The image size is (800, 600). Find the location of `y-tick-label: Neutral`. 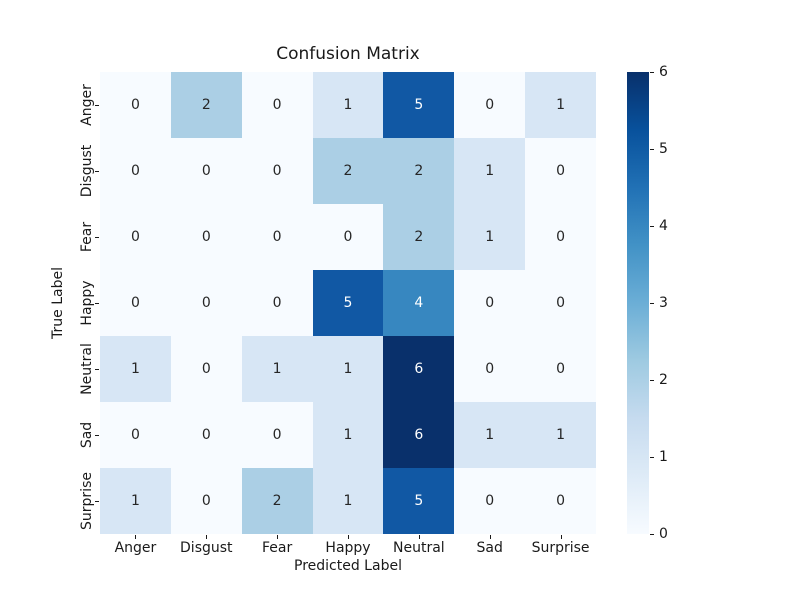

y-tick-label: Neutral is located at coordinates (87, 369).